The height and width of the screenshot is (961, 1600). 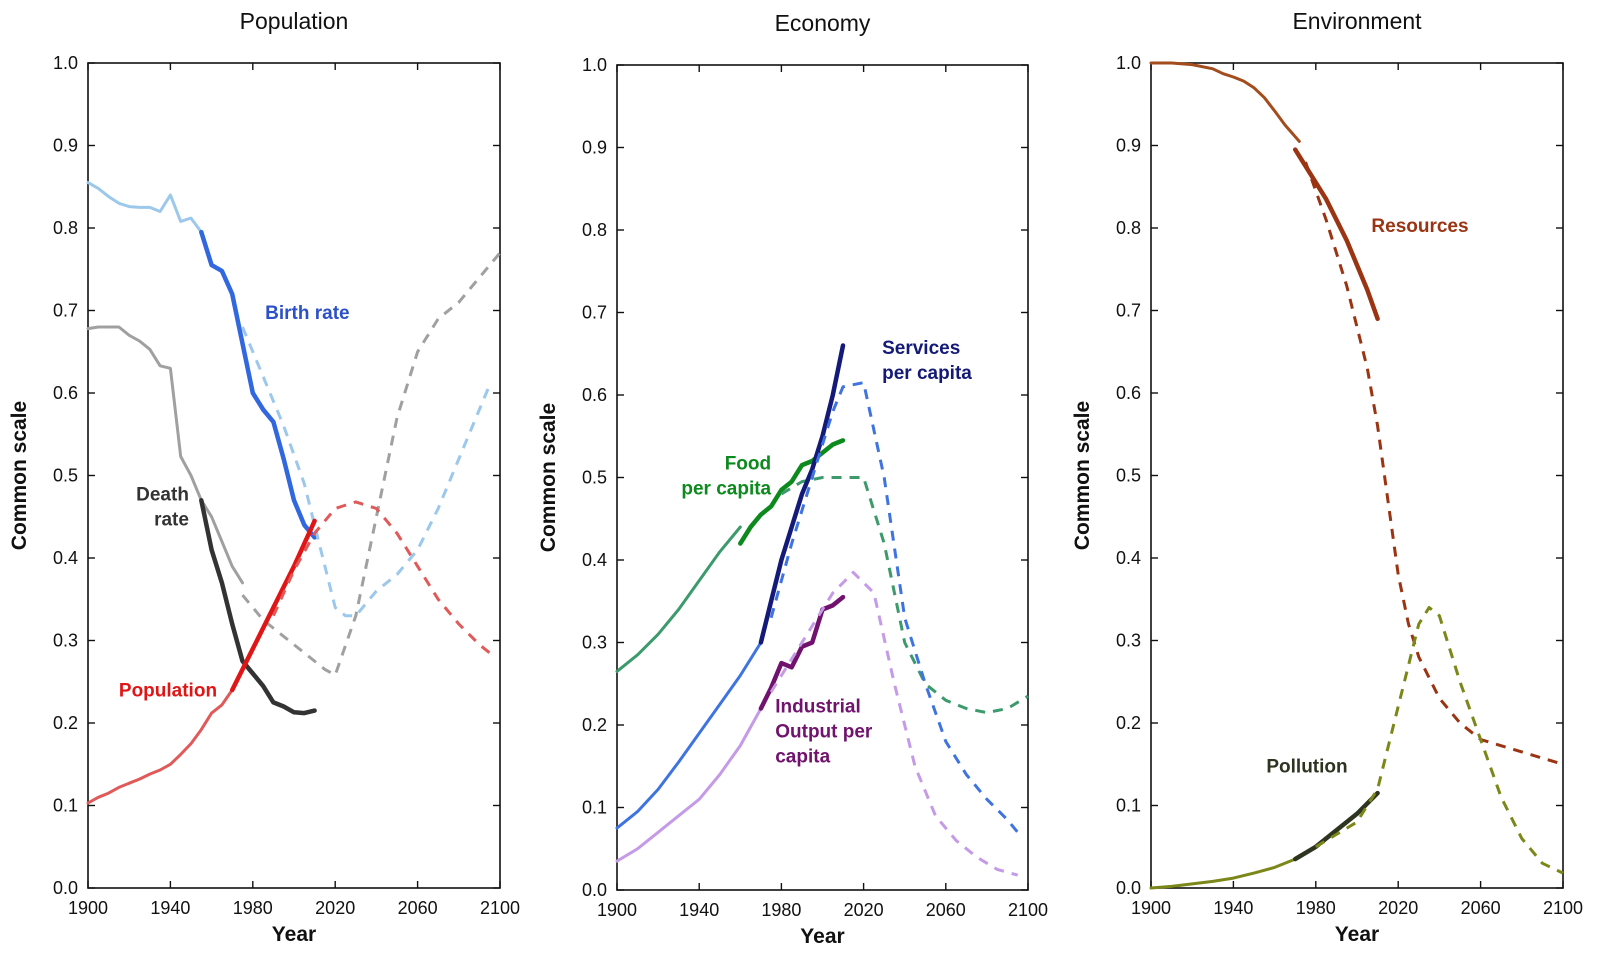 What do you see at coordinates (170, 908) in the screenshot?
I see `chart-1-xtick-label: 1940` at bounding box center [170, 908].